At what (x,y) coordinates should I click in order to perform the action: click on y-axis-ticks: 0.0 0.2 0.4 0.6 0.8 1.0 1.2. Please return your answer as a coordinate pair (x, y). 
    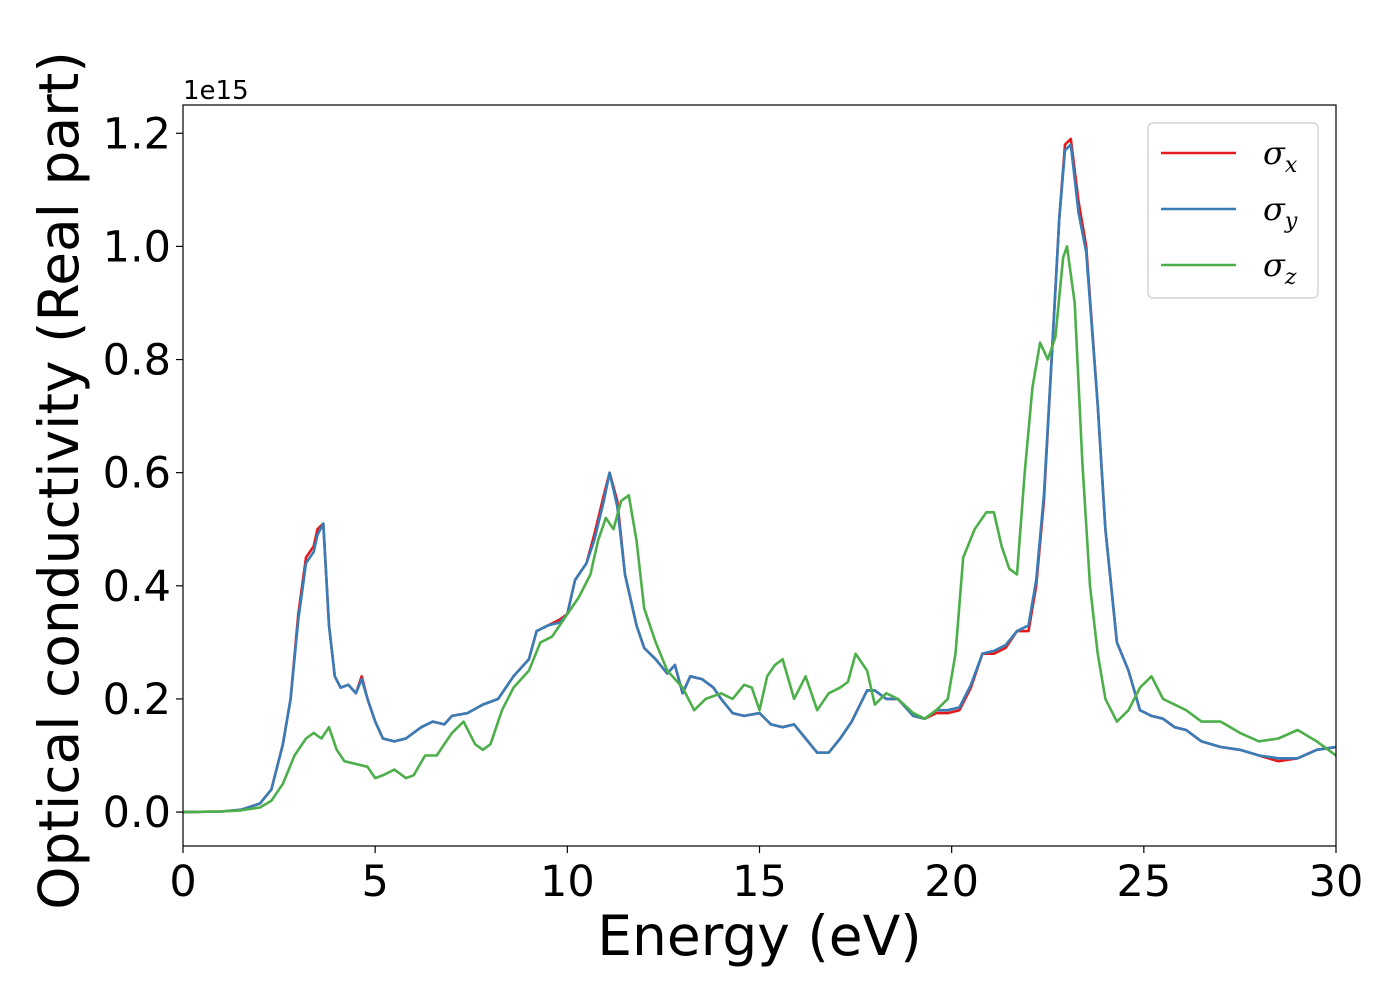
    Looking at the image, I should click on (143, 473).